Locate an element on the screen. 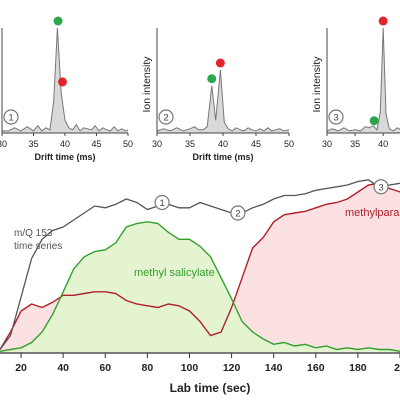  main-x-tick-label: 60 is located at coordinates (105, 368).